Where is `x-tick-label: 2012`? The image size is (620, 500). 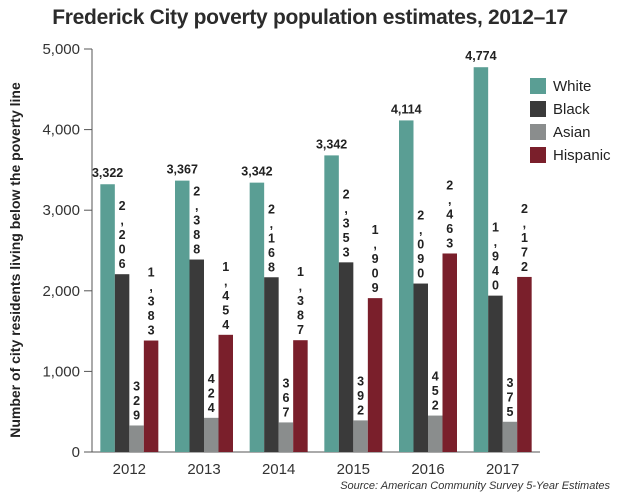
x-tick-label: 2012 is located at coordinates (129, 469).